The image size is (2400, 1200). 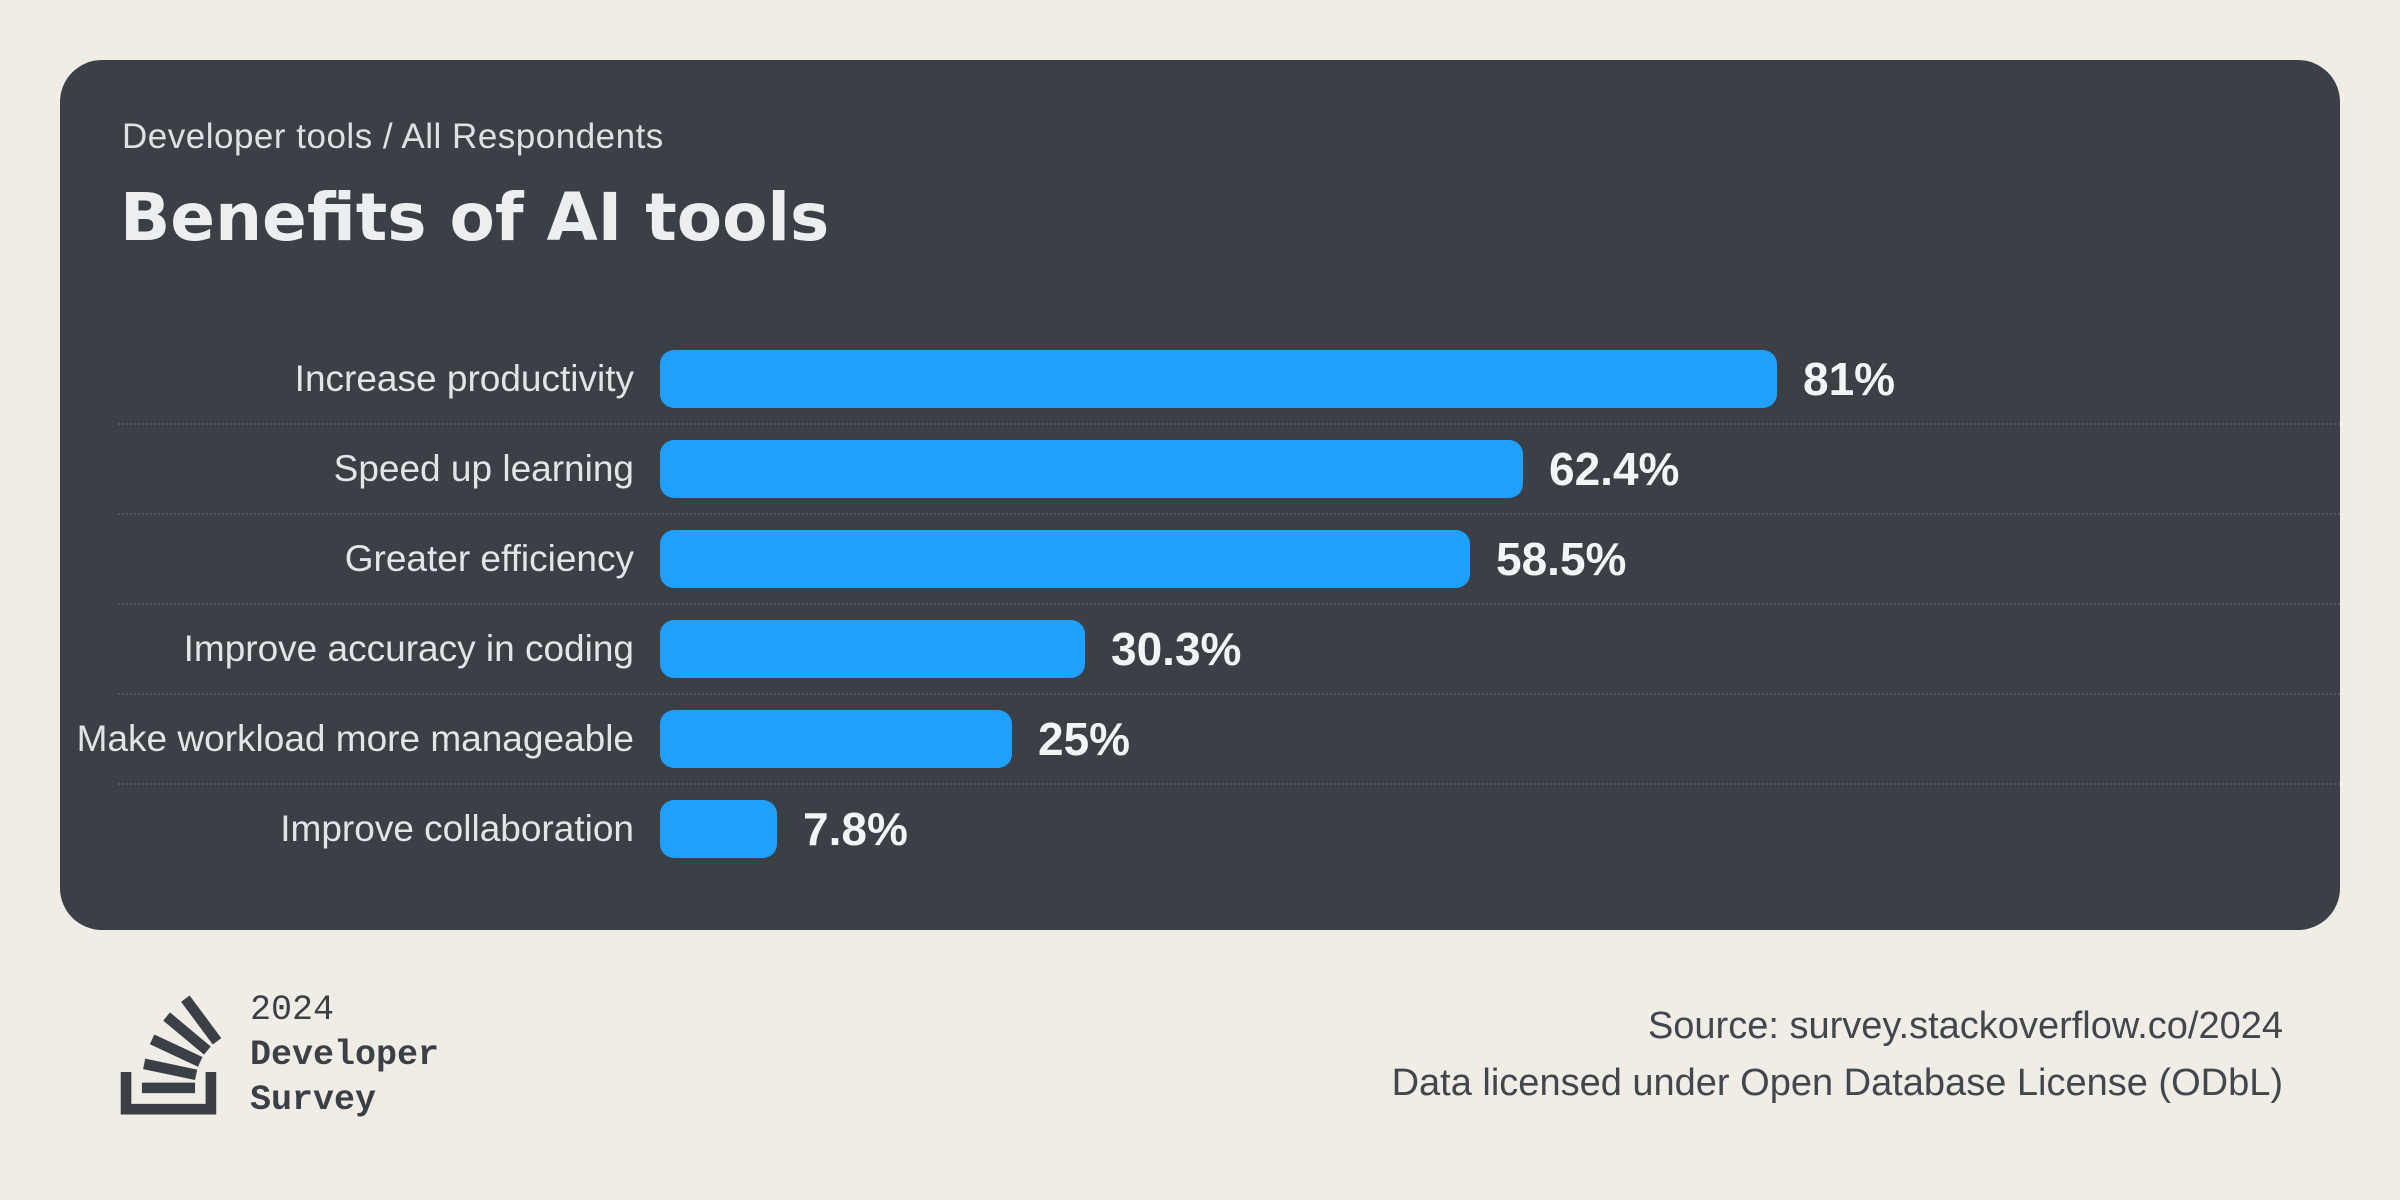 I want to click on bar-track: 30.3%, so click(x=1475, y=649).